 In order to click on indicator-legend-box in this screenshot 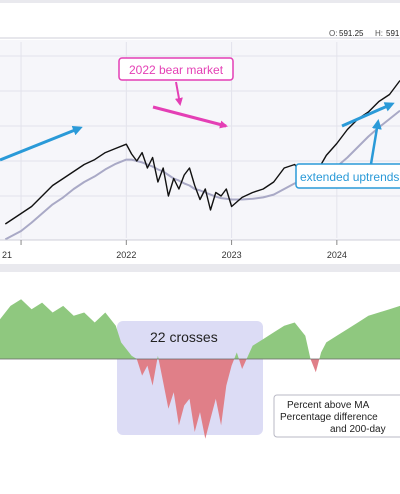, I will do `click(336, 416)`.